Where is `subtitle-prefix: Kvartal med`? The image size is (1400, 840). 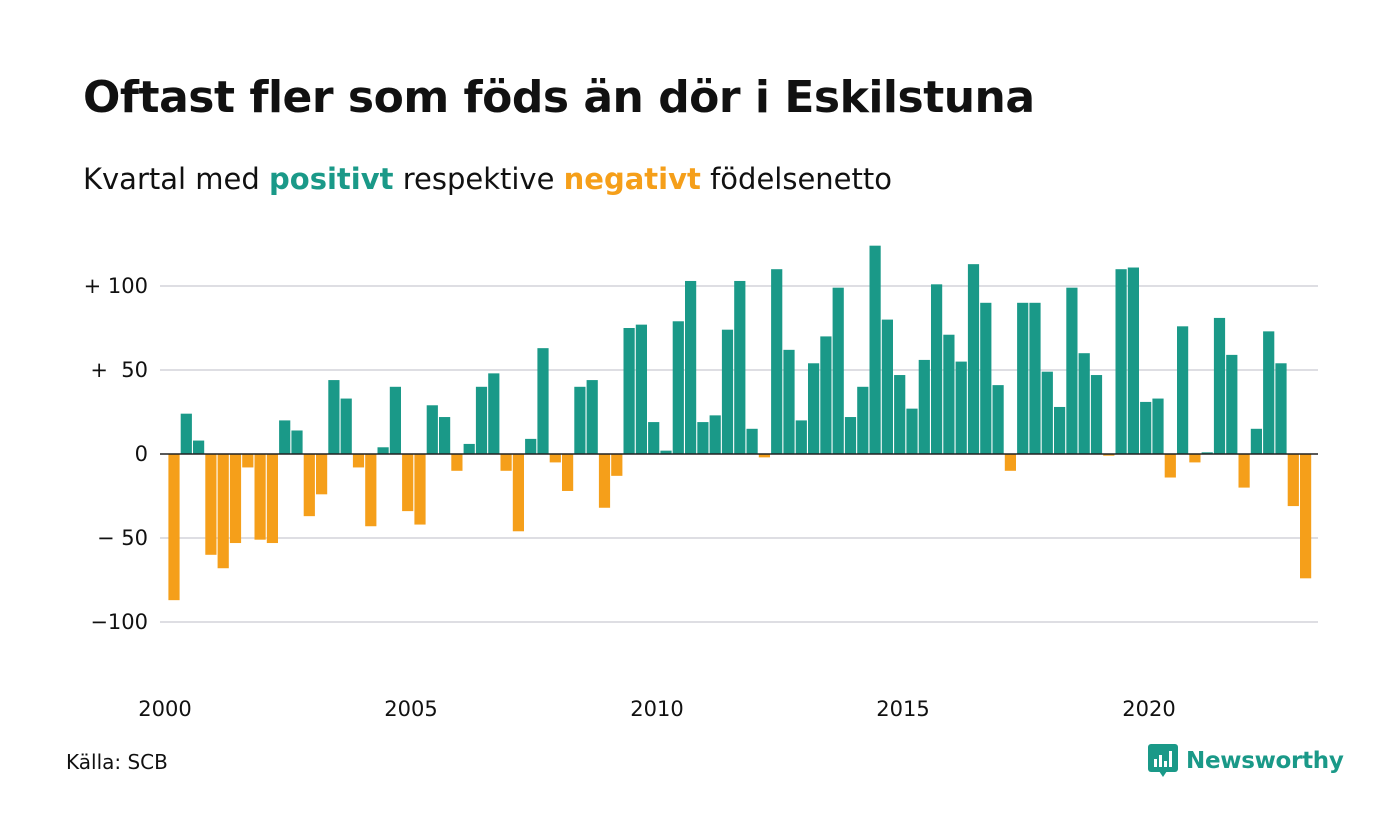
subtitle-prefix: Kvartal med is located at coordinates (176, 179).